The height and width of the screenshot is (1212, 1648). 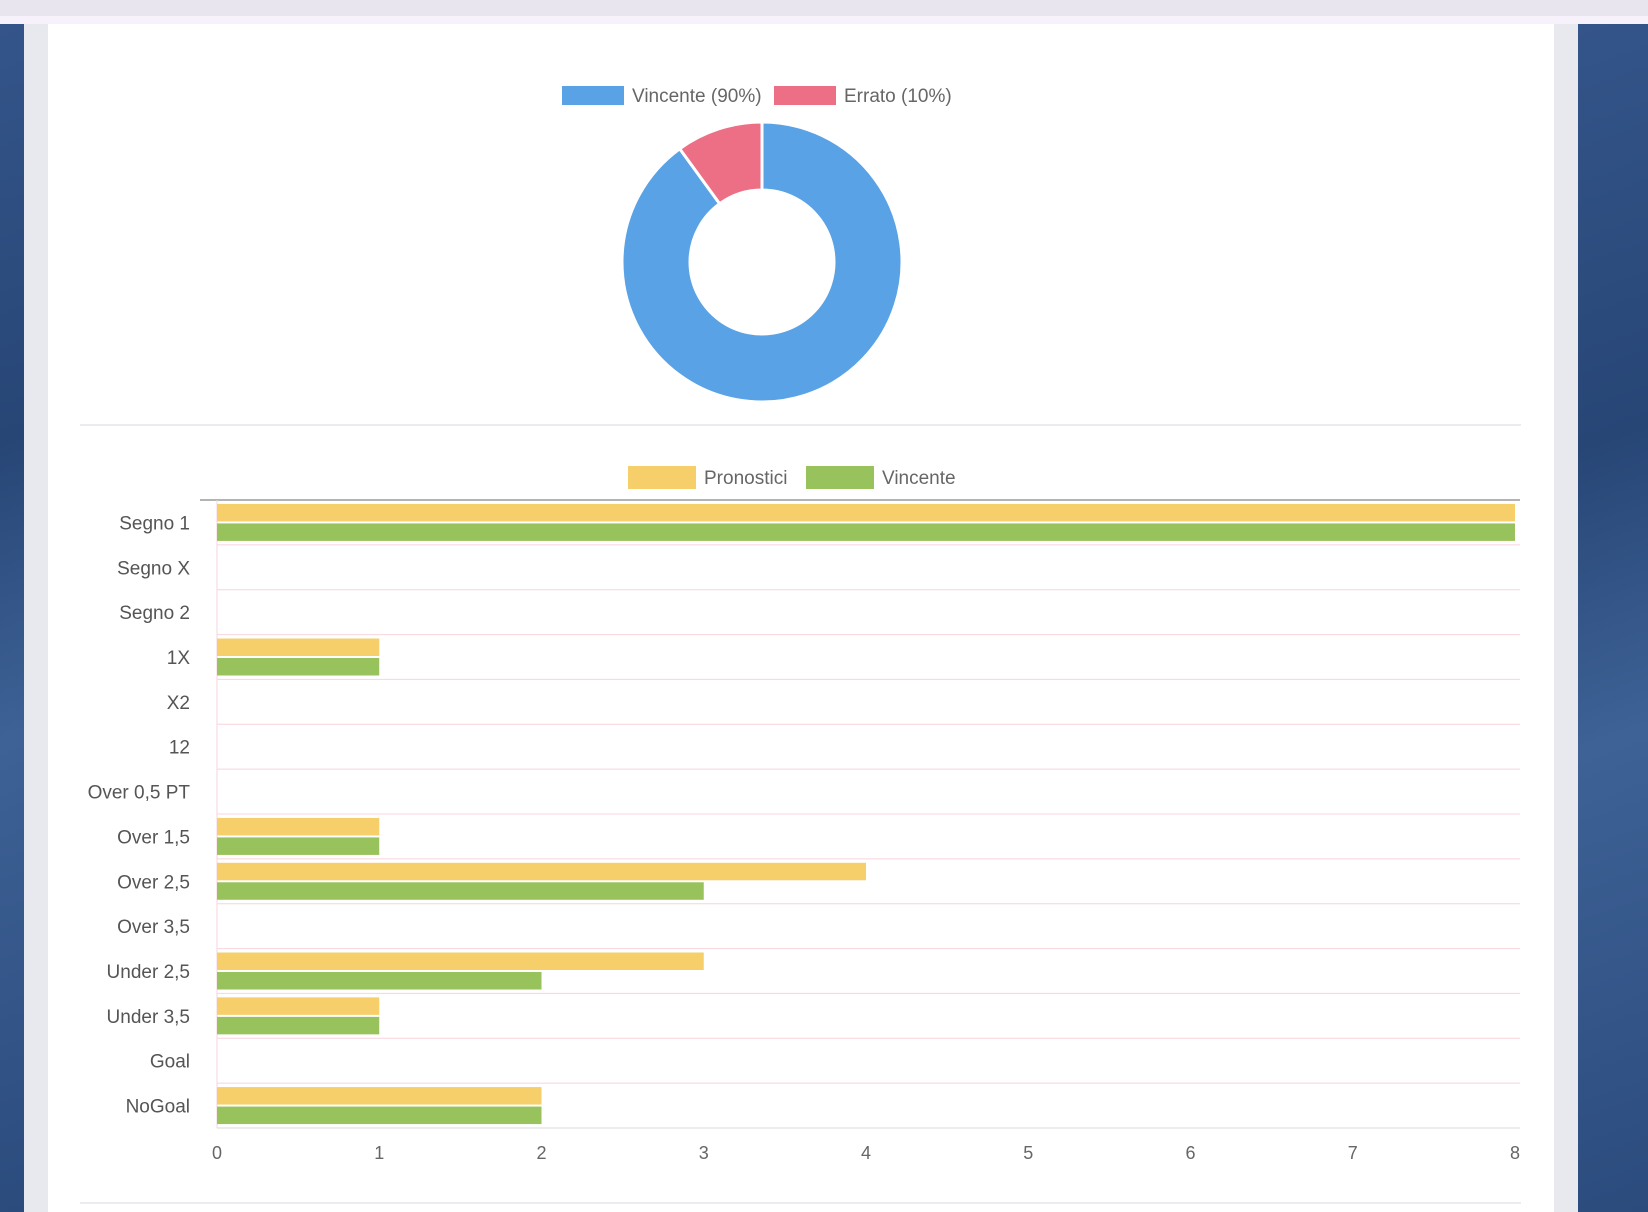 I want to click on category-label: Over 1,5, so click(x=153, y=837).